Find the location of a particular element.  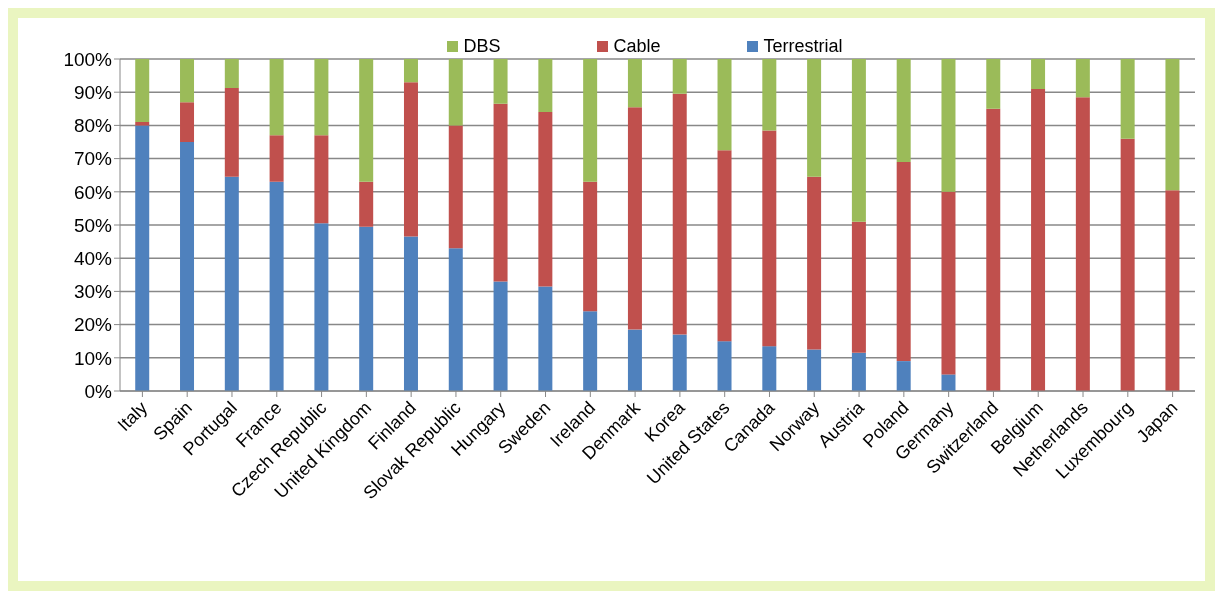

y-tick-label: 20% is located at coordinates (93, 325).